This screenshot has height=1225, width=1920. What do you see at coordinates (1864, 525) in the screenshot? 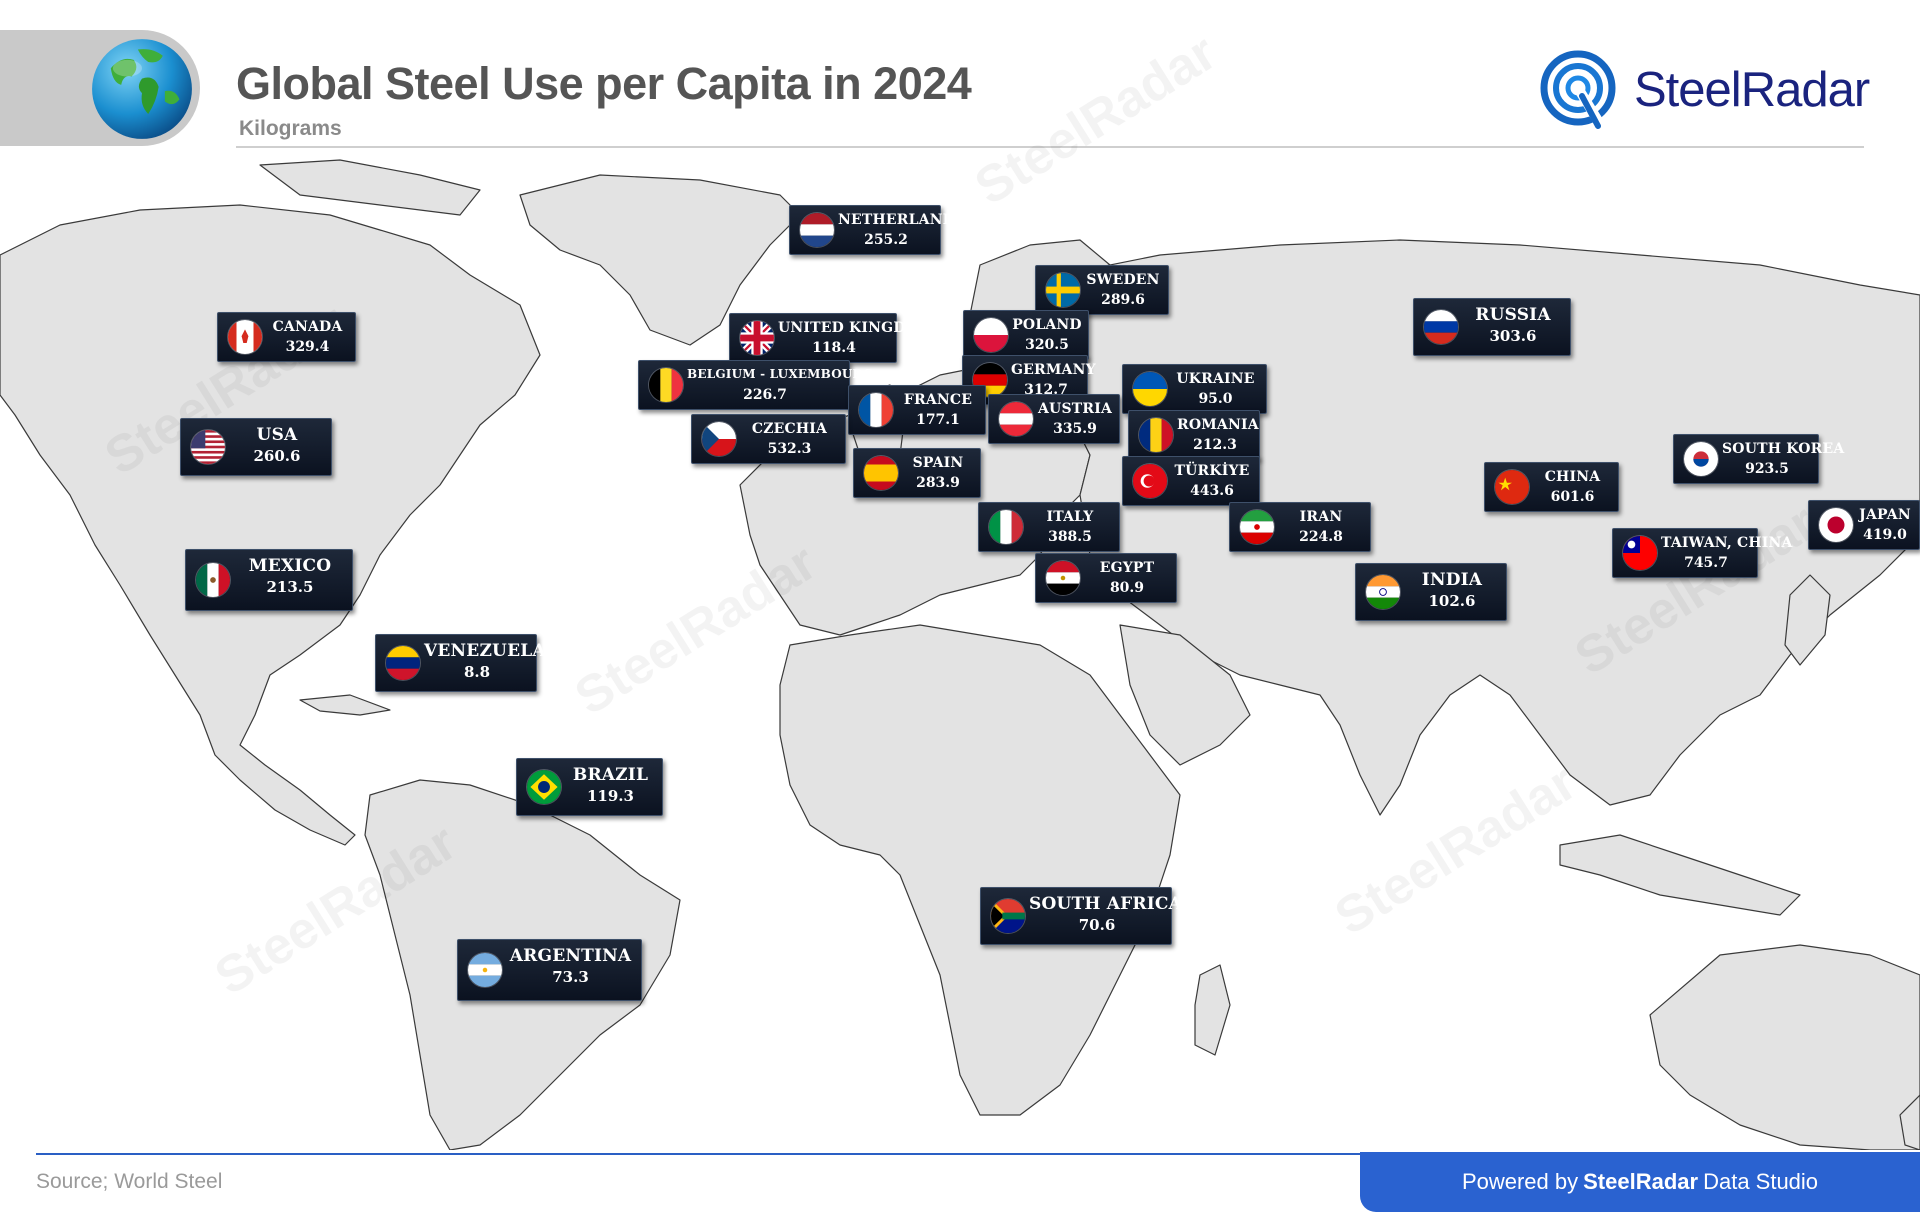
I see `country-label-japan: JAPAN 419.0` at bounding box center [1864, 525].